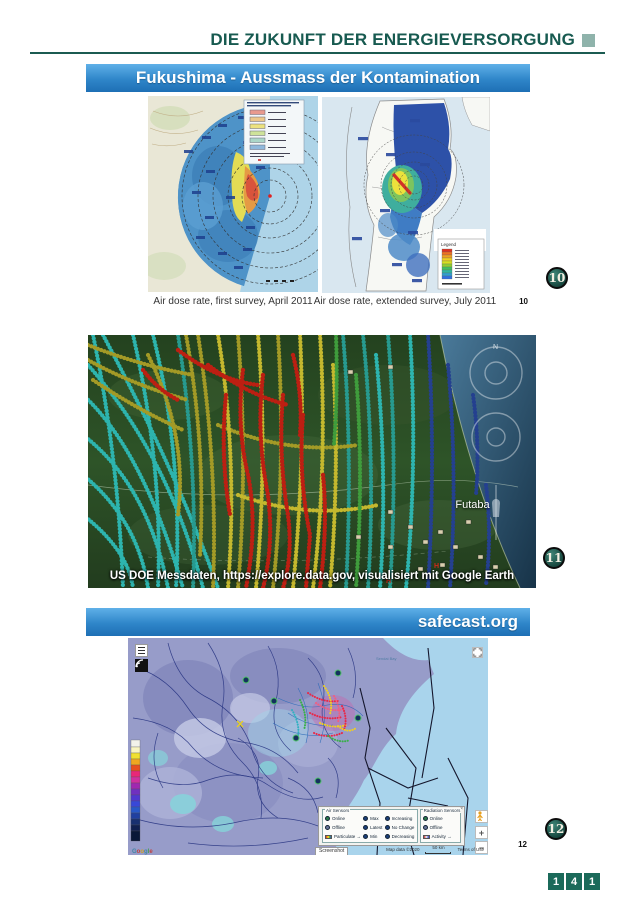 This screenshot has width=638, height=908. I want to click on map-attribution: Map data ©2020 50 km Terms of Use, so click(435, 849).